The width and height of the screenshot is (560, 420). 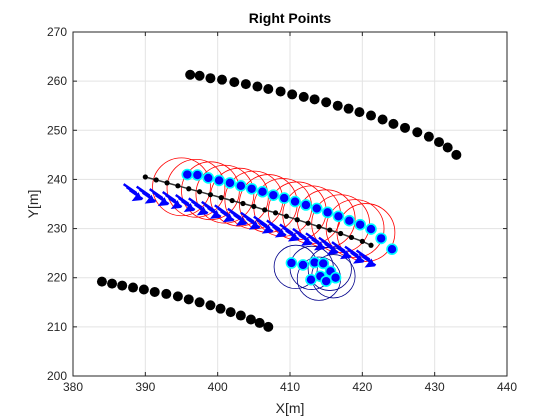 I want to click on y-tick-label: 200, so click(x=57, y=376).